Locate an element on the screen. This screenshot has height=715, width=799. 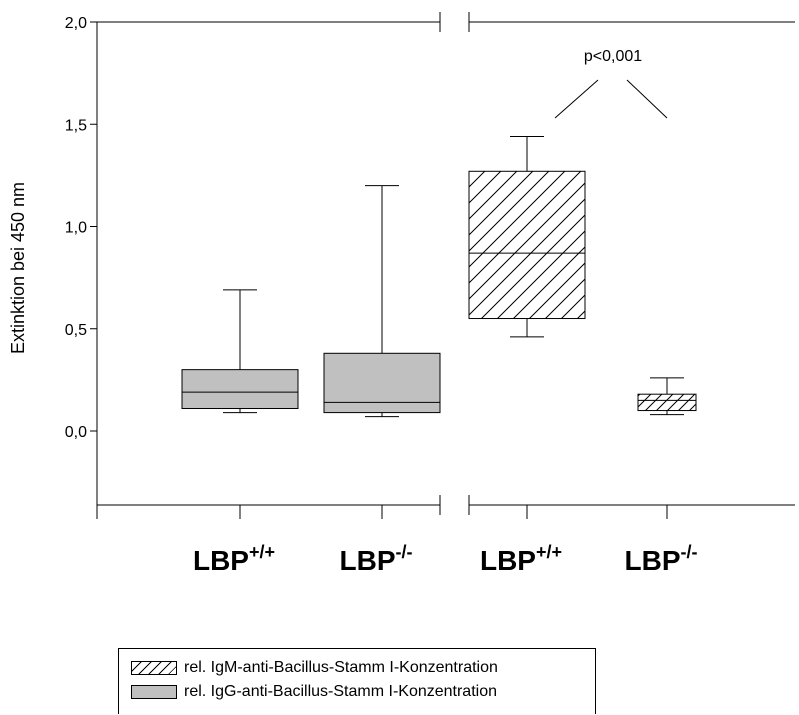
y-tick-label-4: 2,0 is located at coordinates (76, 23).